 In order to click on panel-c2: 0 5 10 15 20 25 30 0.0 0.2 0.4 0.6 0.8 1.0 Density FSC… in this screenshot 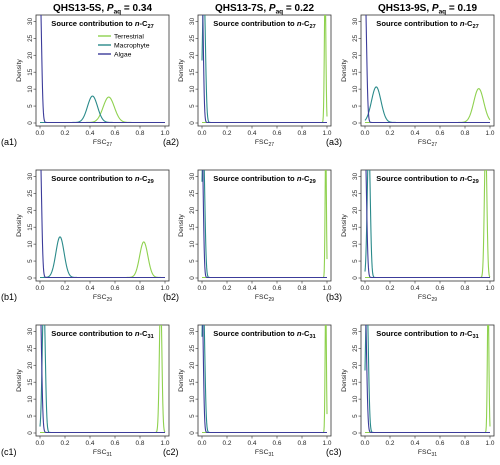, I will do `click(247, 391)`.